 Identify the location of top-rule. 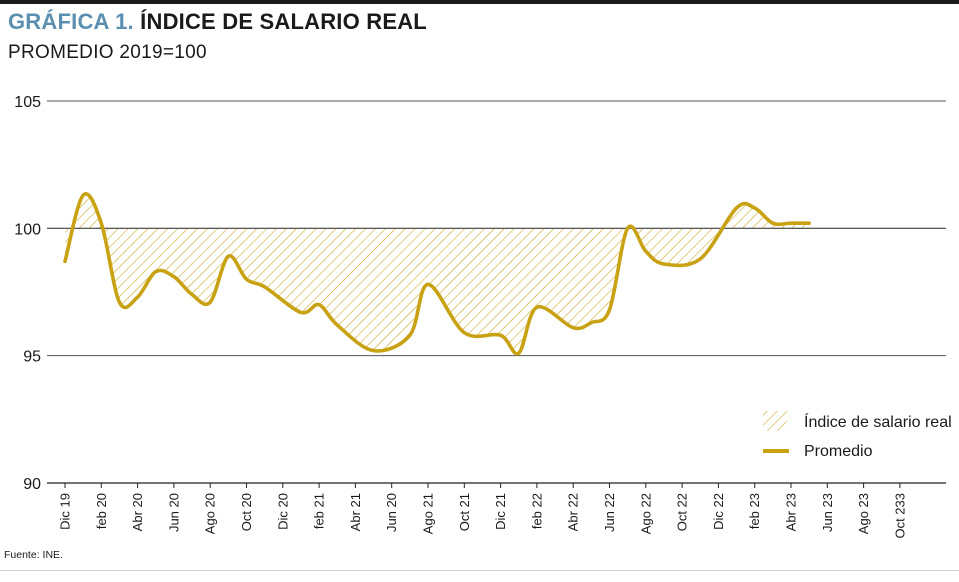
(479, 2).